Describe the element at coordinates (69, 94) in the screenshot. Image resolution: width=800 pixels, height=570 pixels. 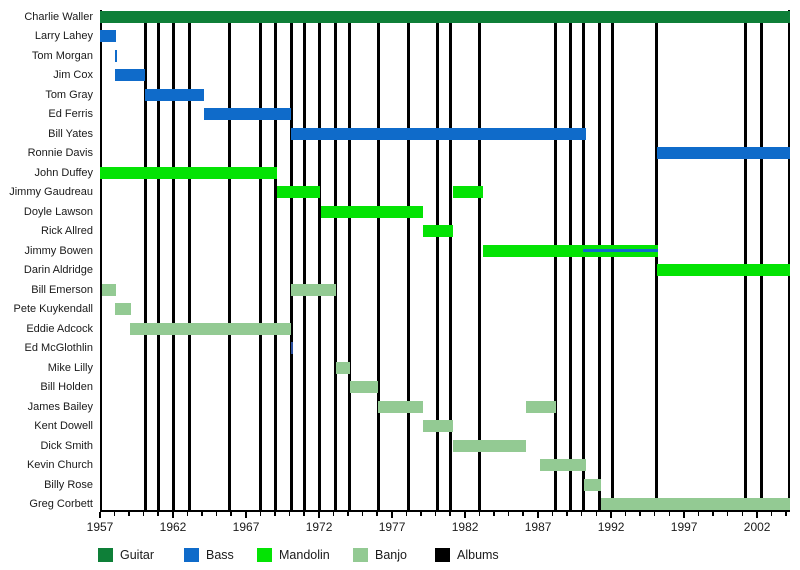
I see `member-label: Tom Gray` at that location.